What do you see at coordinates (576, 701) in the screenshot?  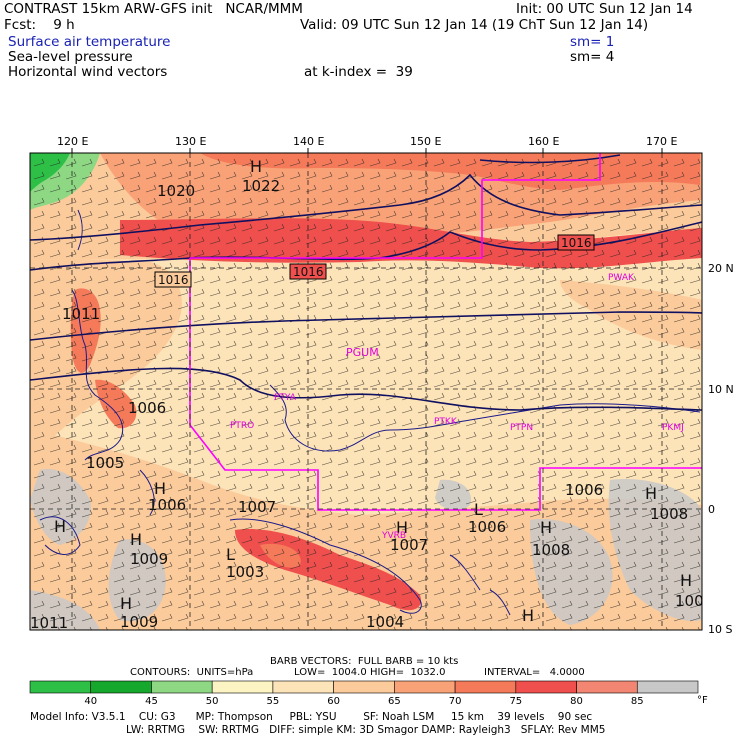 I see `colorbar-tick-label: 80` at bounding box center [576, 701].